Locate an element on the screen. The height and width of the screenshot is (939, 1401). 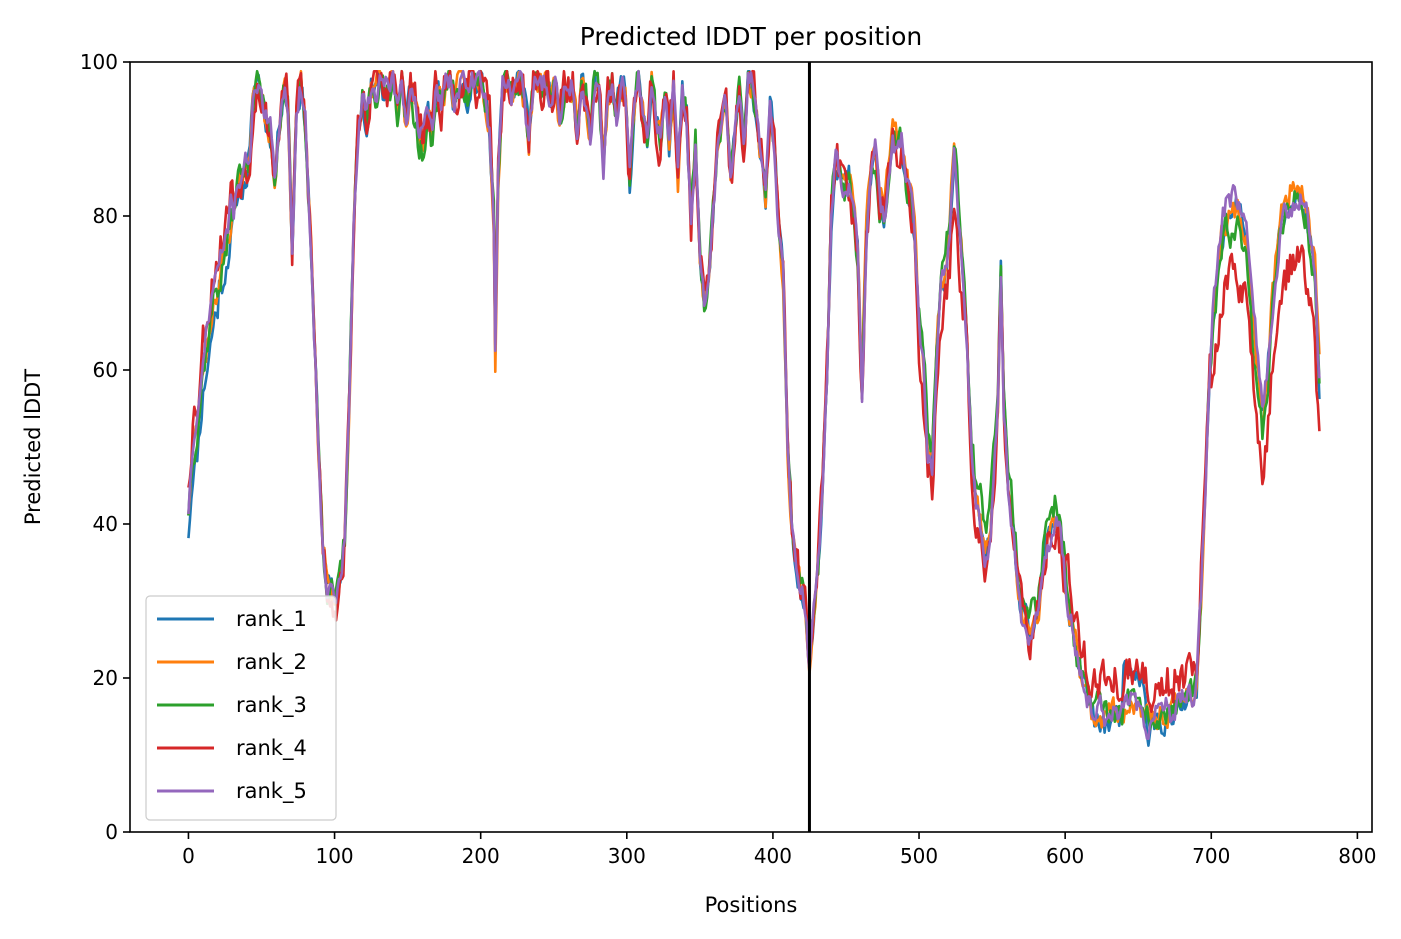
x-tick-label: 500 is located at coordinates (919, 856).